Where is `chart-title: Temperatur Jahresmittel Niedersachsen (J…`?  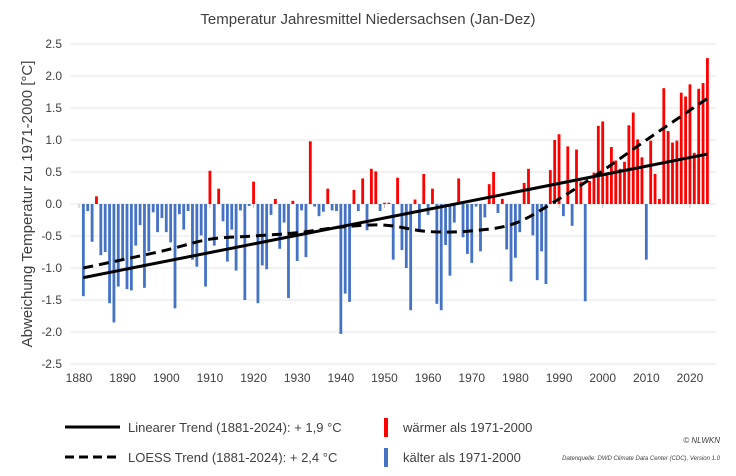
chart-title: Temperatur Jahresmittel Niedersachsen (J… is located at coordinates (367, 19).